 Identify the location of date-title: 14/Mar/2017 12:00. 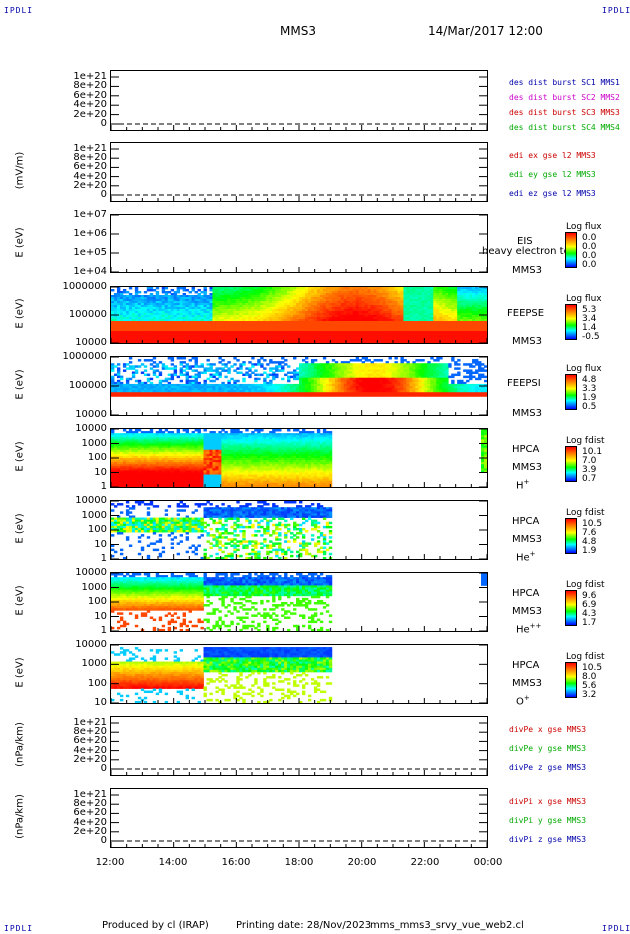
(485, 31).